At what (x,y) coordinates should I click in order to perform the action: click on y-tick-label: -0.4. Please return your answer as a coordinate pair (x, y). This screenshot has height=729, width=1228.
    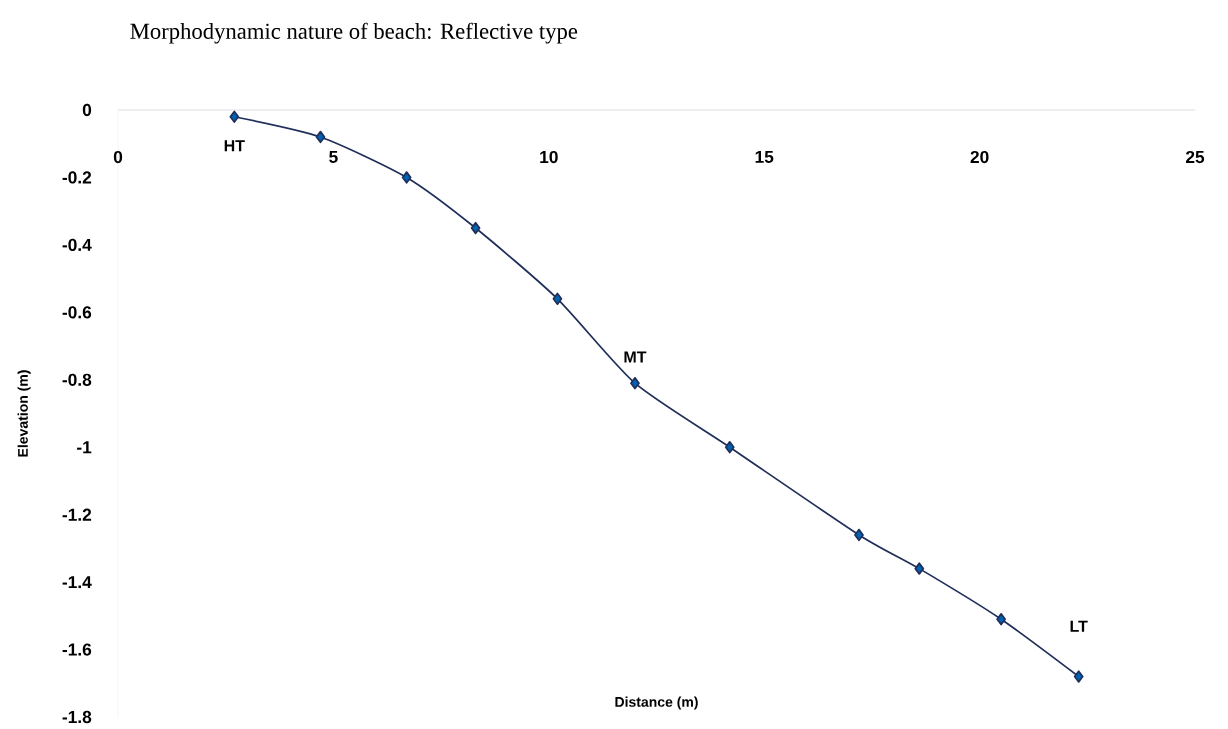
    Looking at the image, I should click on (77, 245).